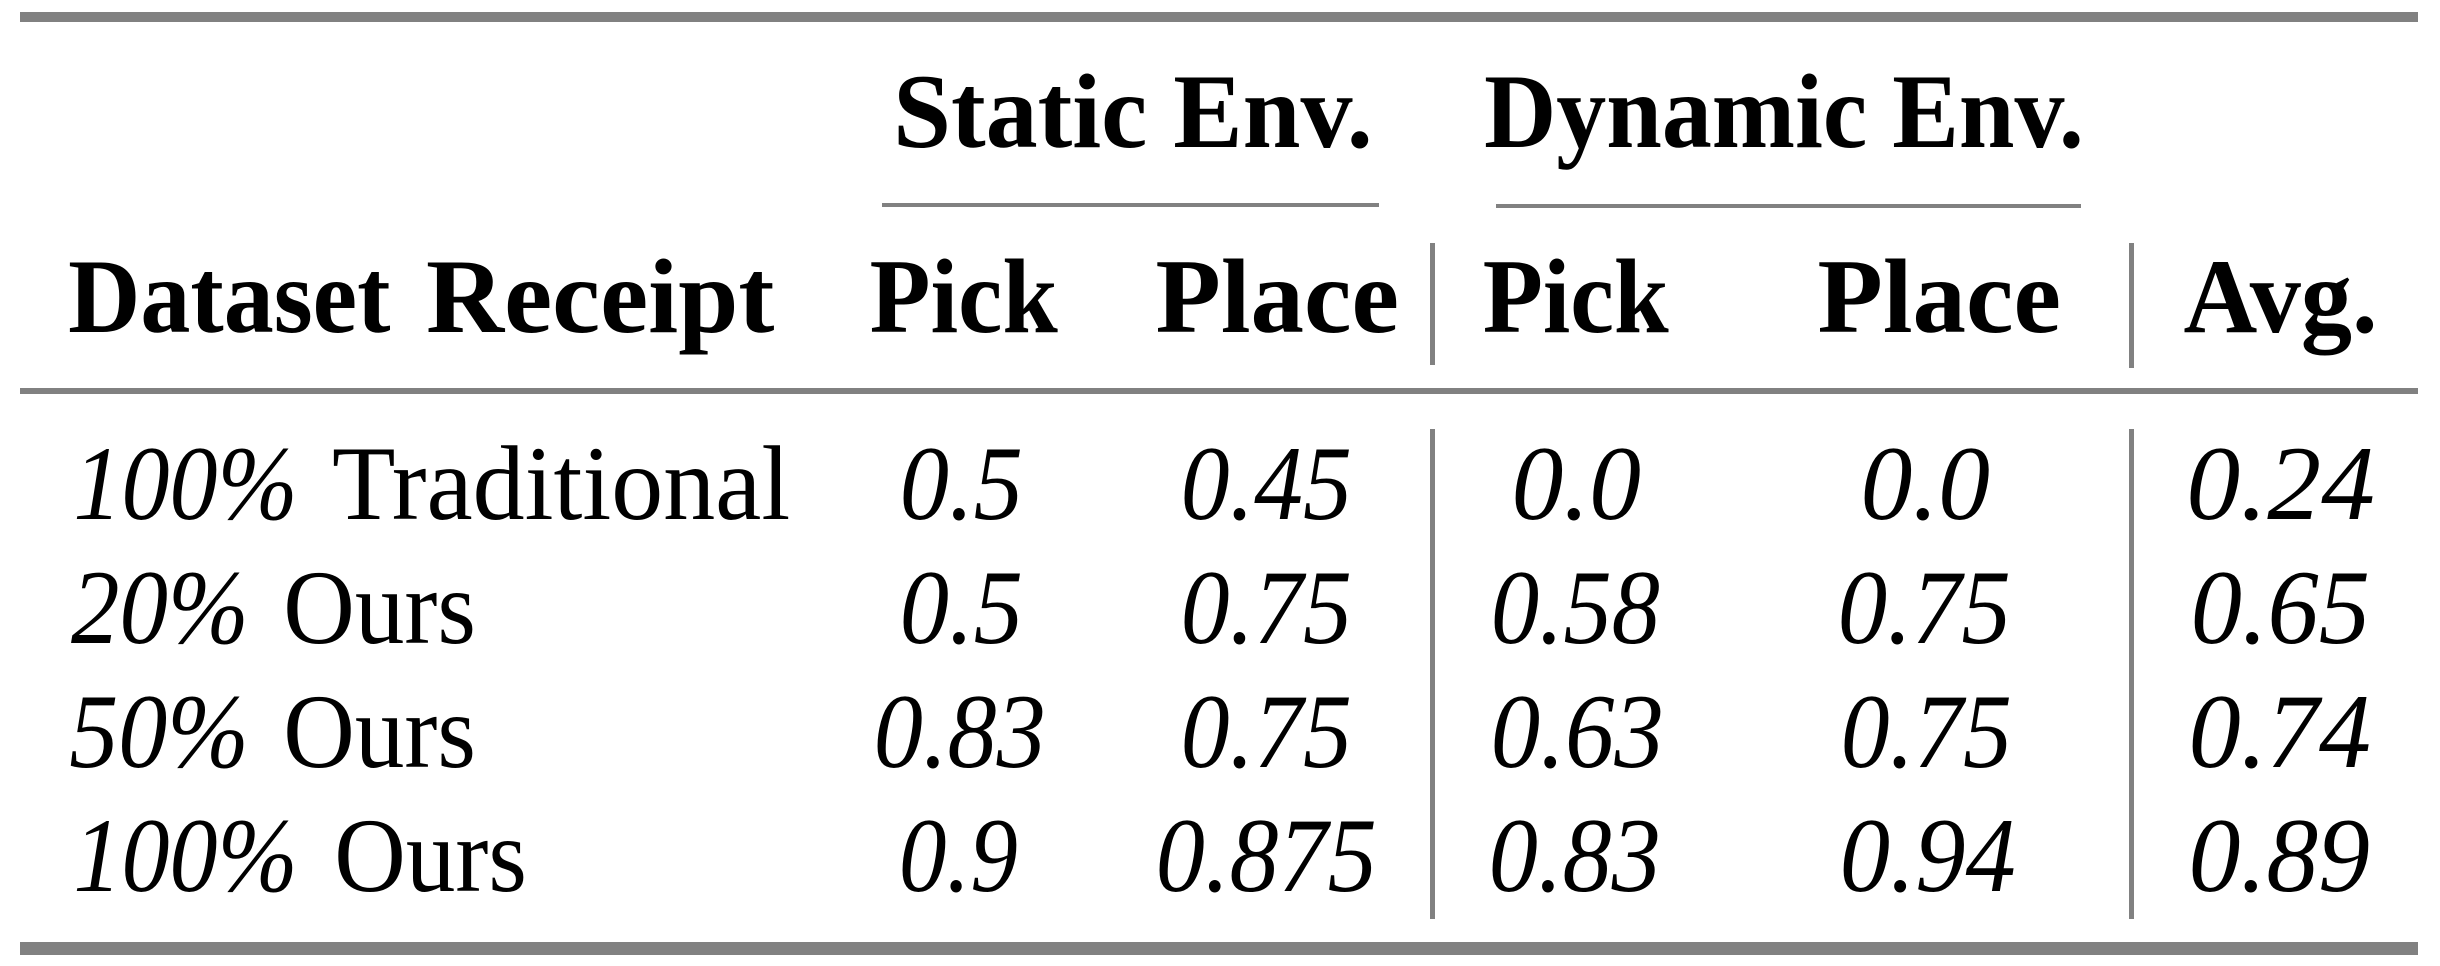 The height and width of the screenshot is (966, 2440). What do you see at coordinates (159, 731) in the screenshot?
I see `svg-text: 50%` at bounding box center [159, 731].